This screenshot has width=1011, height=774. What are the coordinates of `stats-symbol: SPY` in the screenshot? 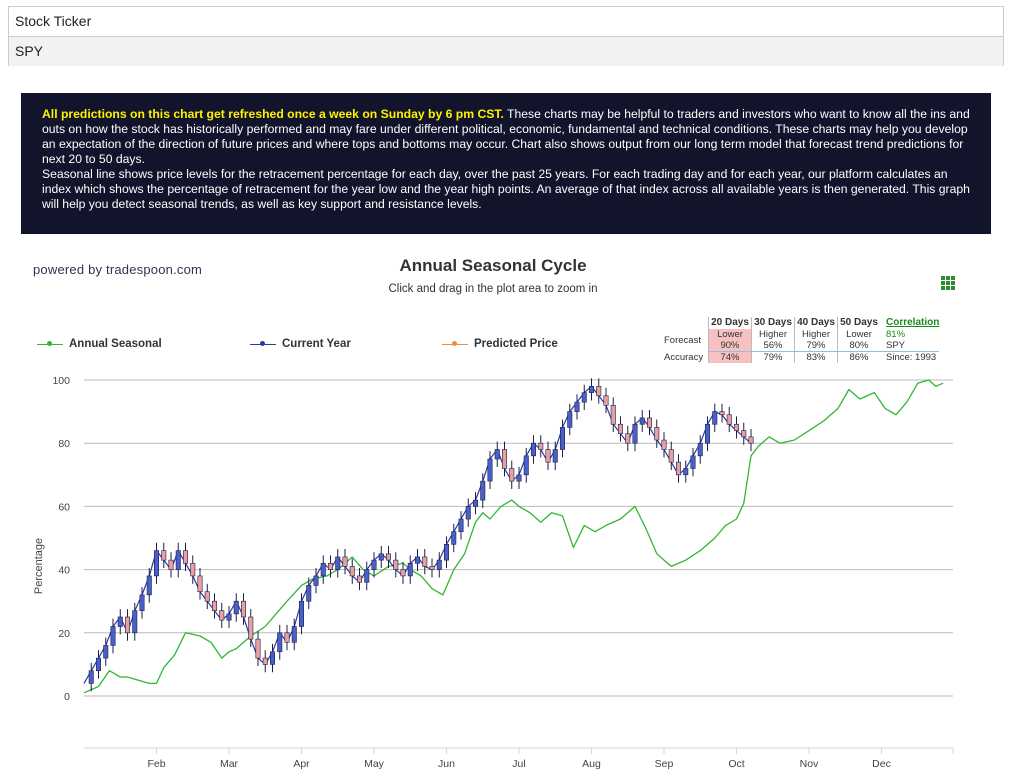 It's located at (910, 346).